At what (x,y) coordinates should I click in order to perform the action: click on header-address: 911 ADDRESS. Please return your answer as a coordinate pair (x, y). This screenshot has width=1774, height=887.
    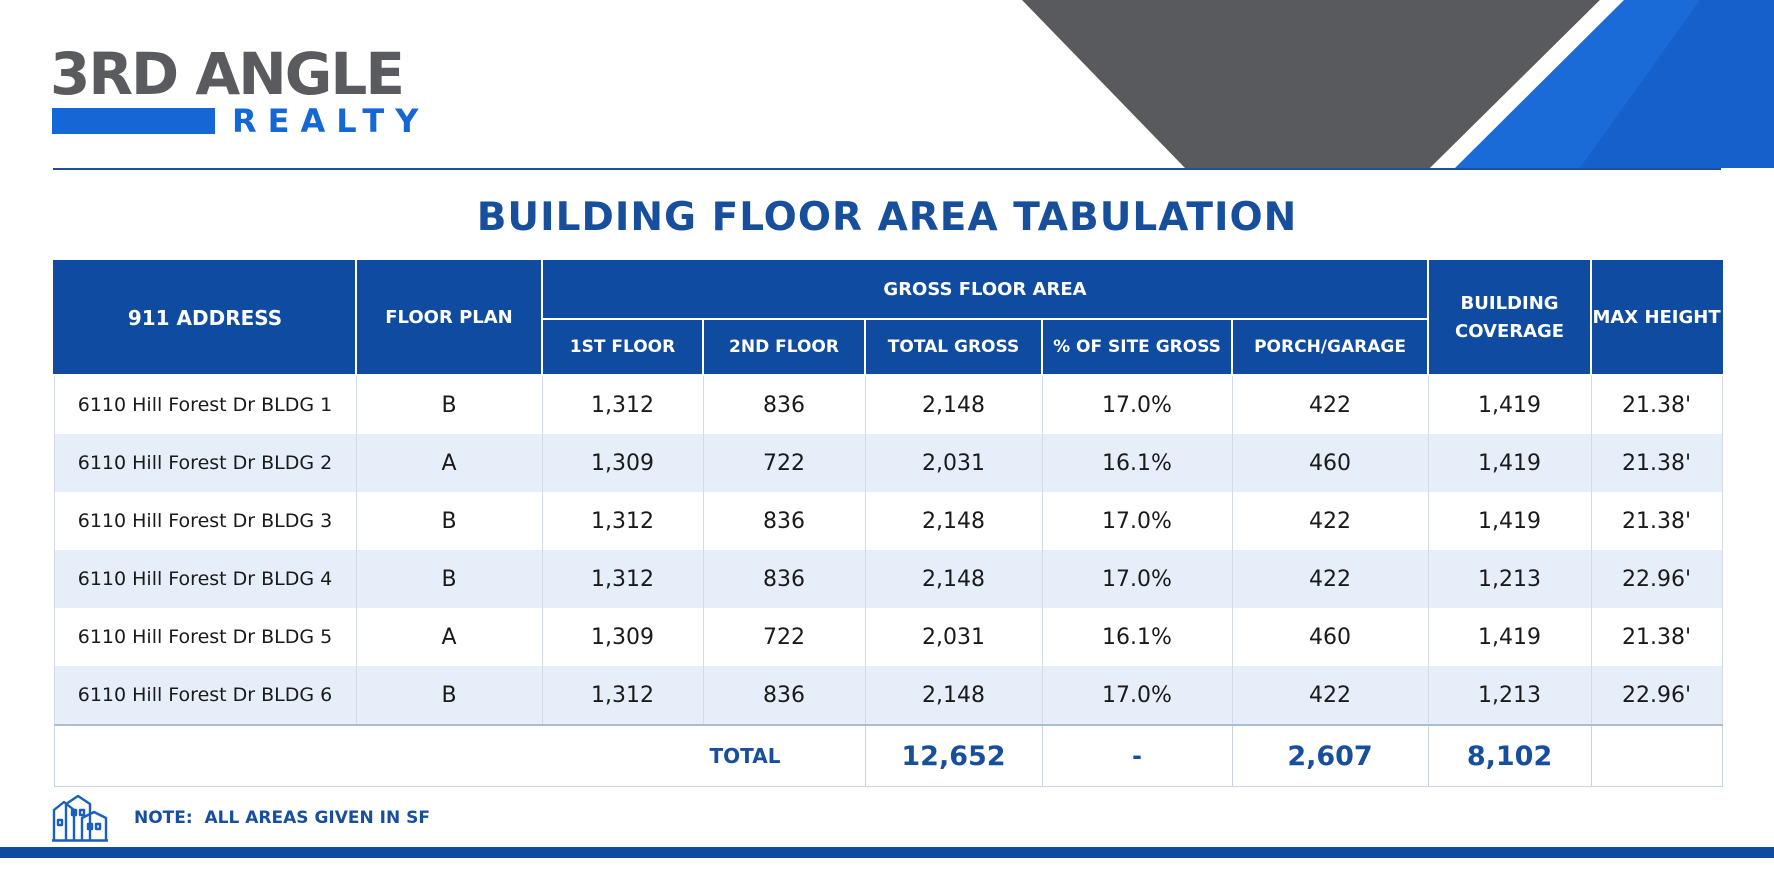
    Looking at the image, I should click on (205, 318).